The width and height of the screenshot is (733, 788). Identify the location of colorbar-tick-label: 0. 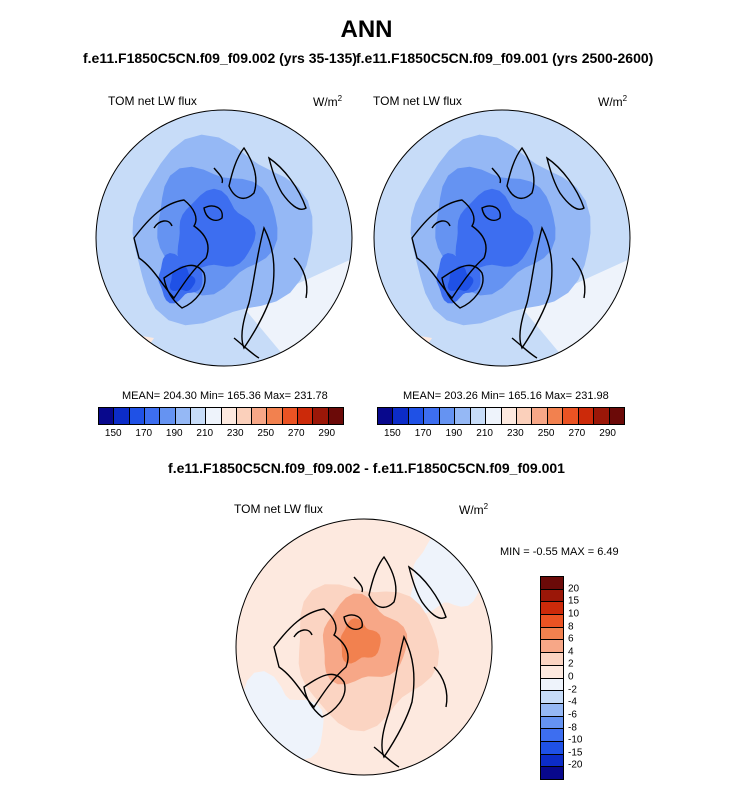
(571, 677).